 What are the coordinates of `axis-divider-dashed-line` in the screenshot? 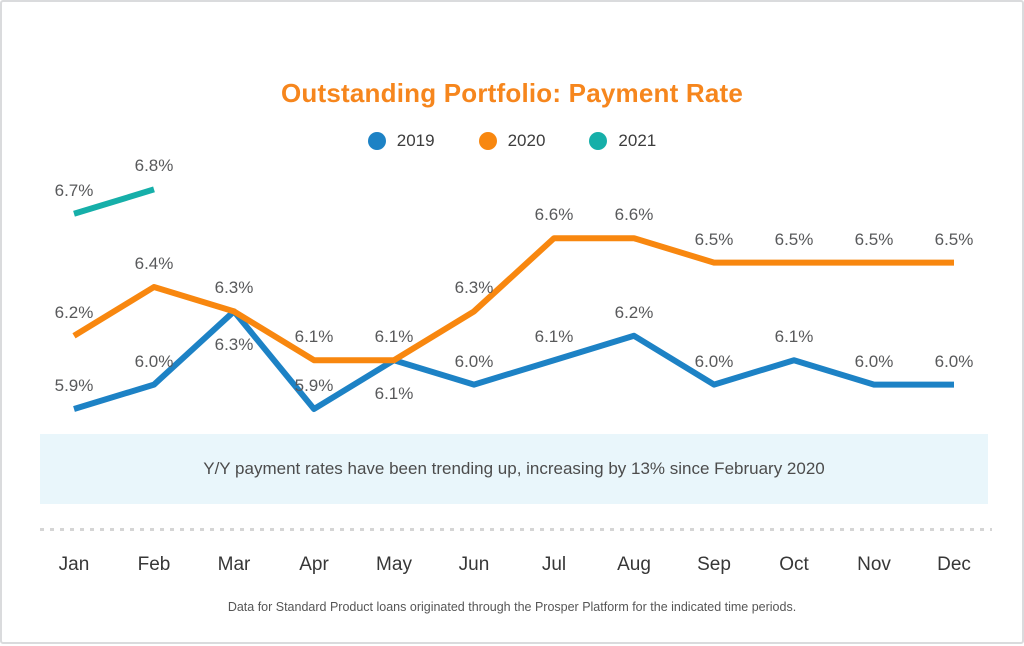 It's located at (516, 529).